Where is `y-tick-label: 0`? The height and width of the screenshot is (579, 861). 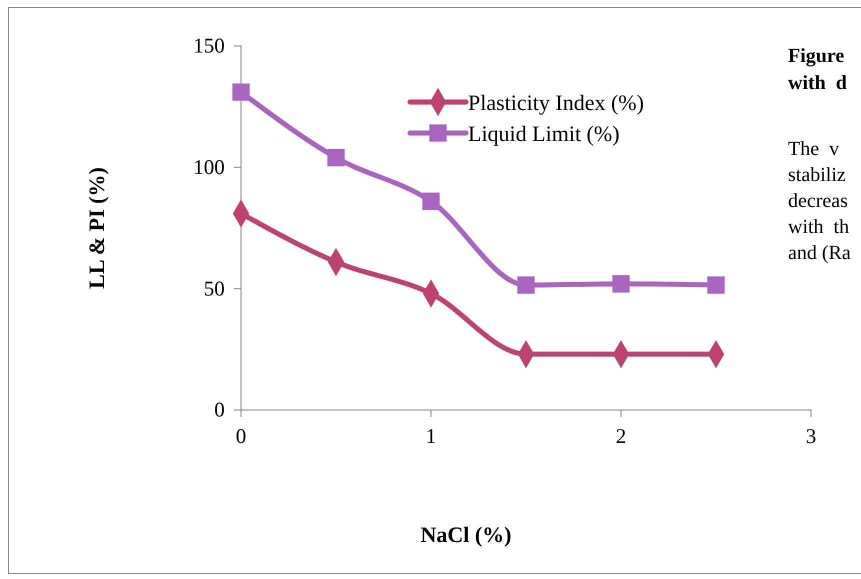
y-tick-label: 0 is located at coordinates (219, 410).